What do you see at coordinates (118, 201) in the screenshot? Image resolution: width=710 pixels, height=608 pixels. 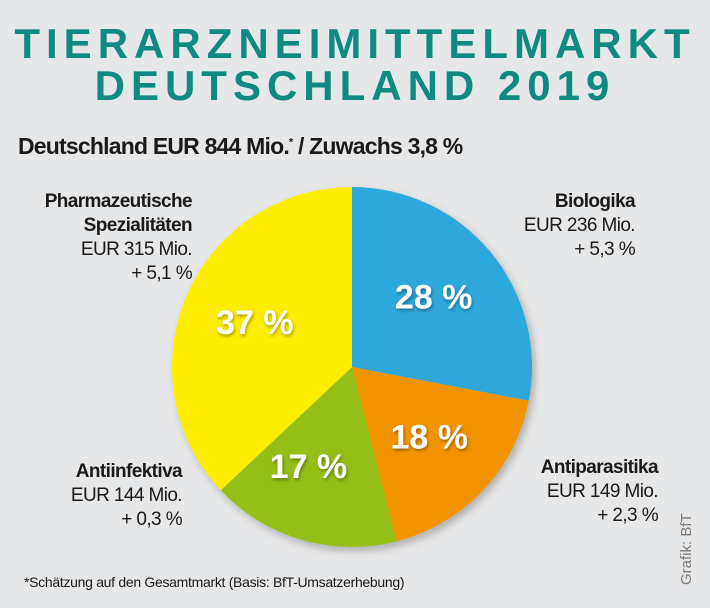 I see `pharma-name-line1: Pharmazeutische` at bounding box center [118, 201].